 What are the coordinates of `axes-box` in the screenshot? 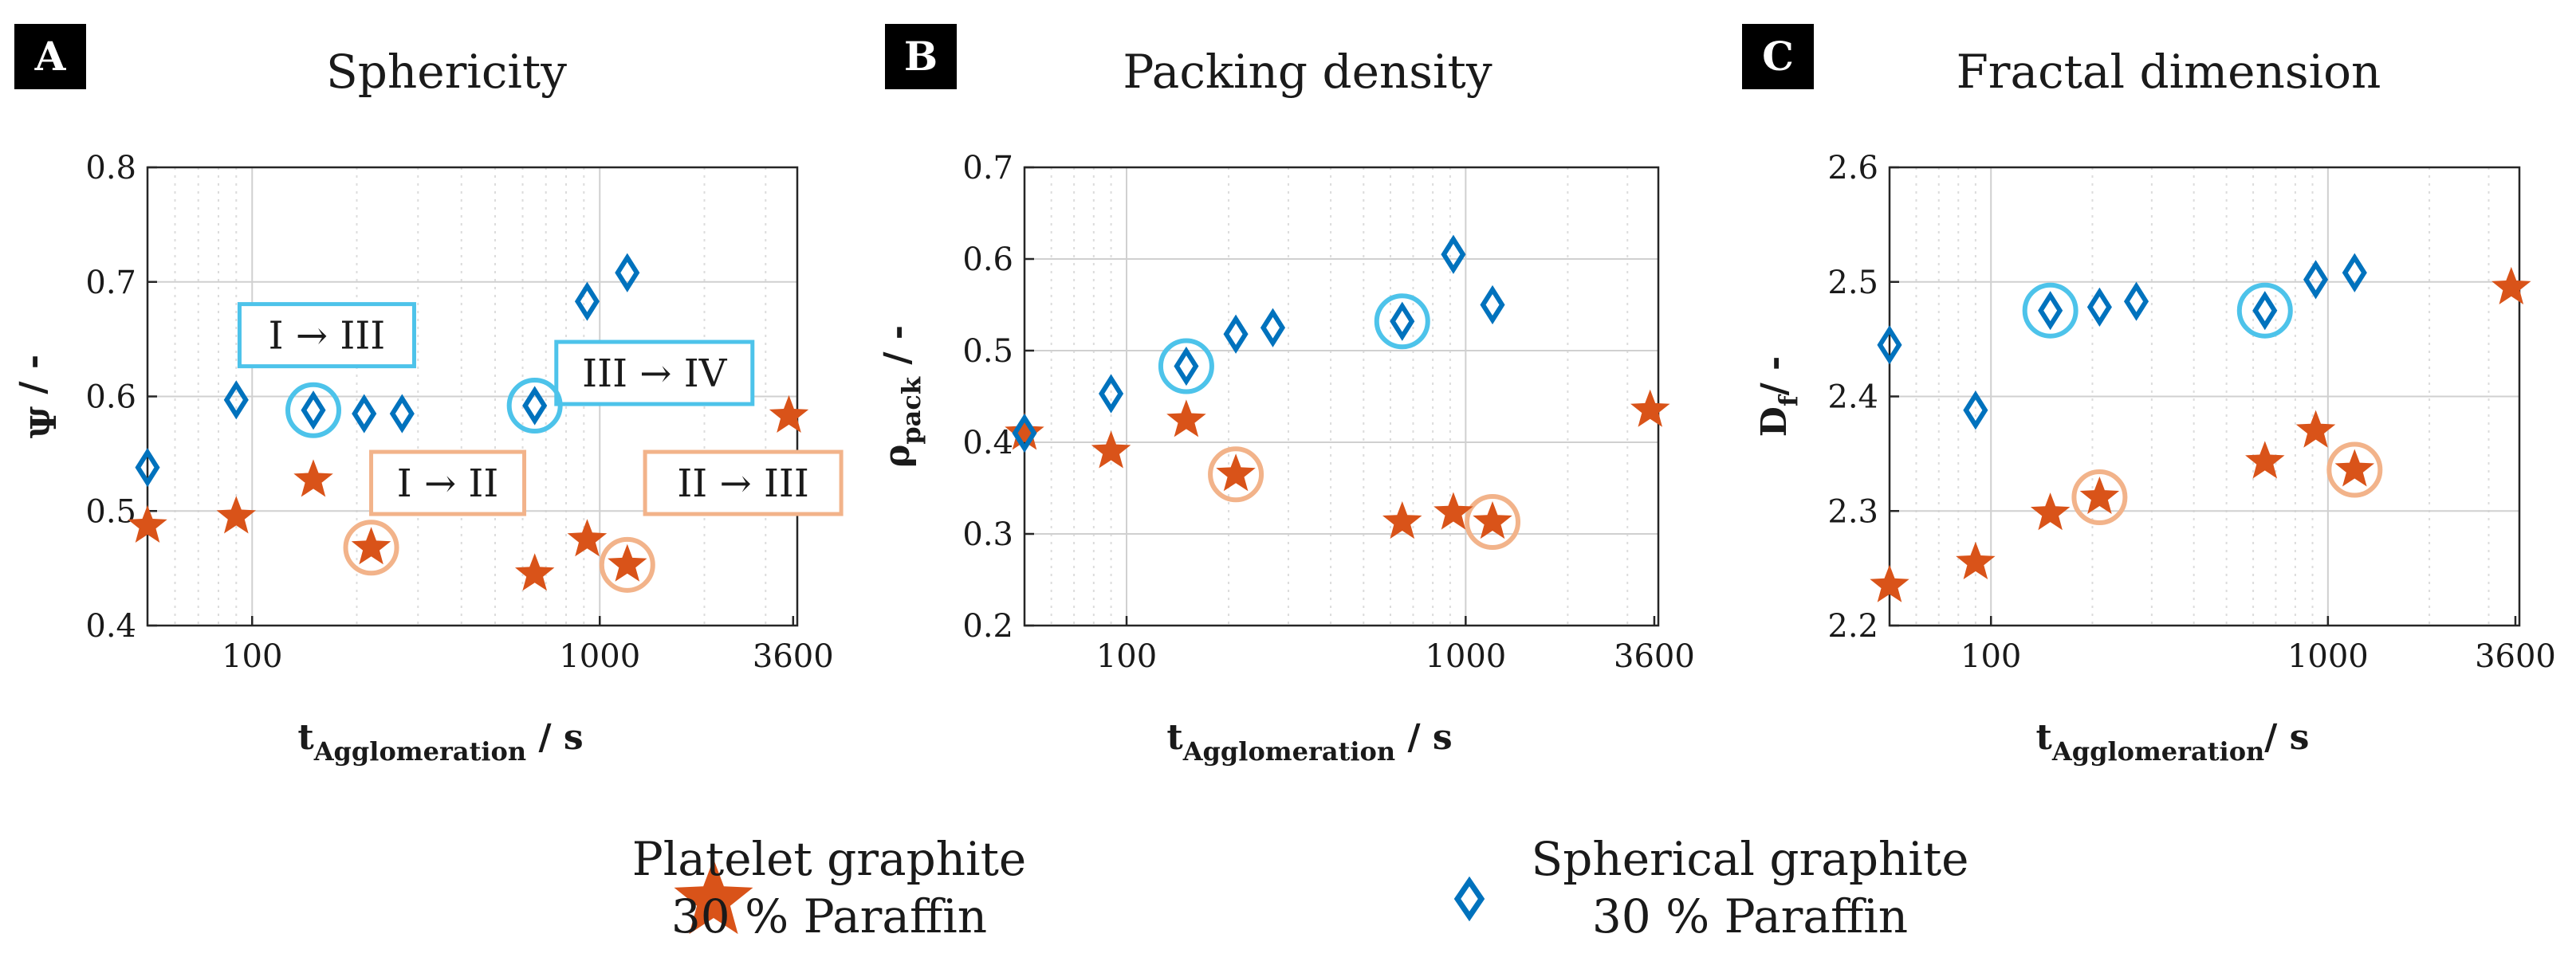 It's located at (1341, 396).